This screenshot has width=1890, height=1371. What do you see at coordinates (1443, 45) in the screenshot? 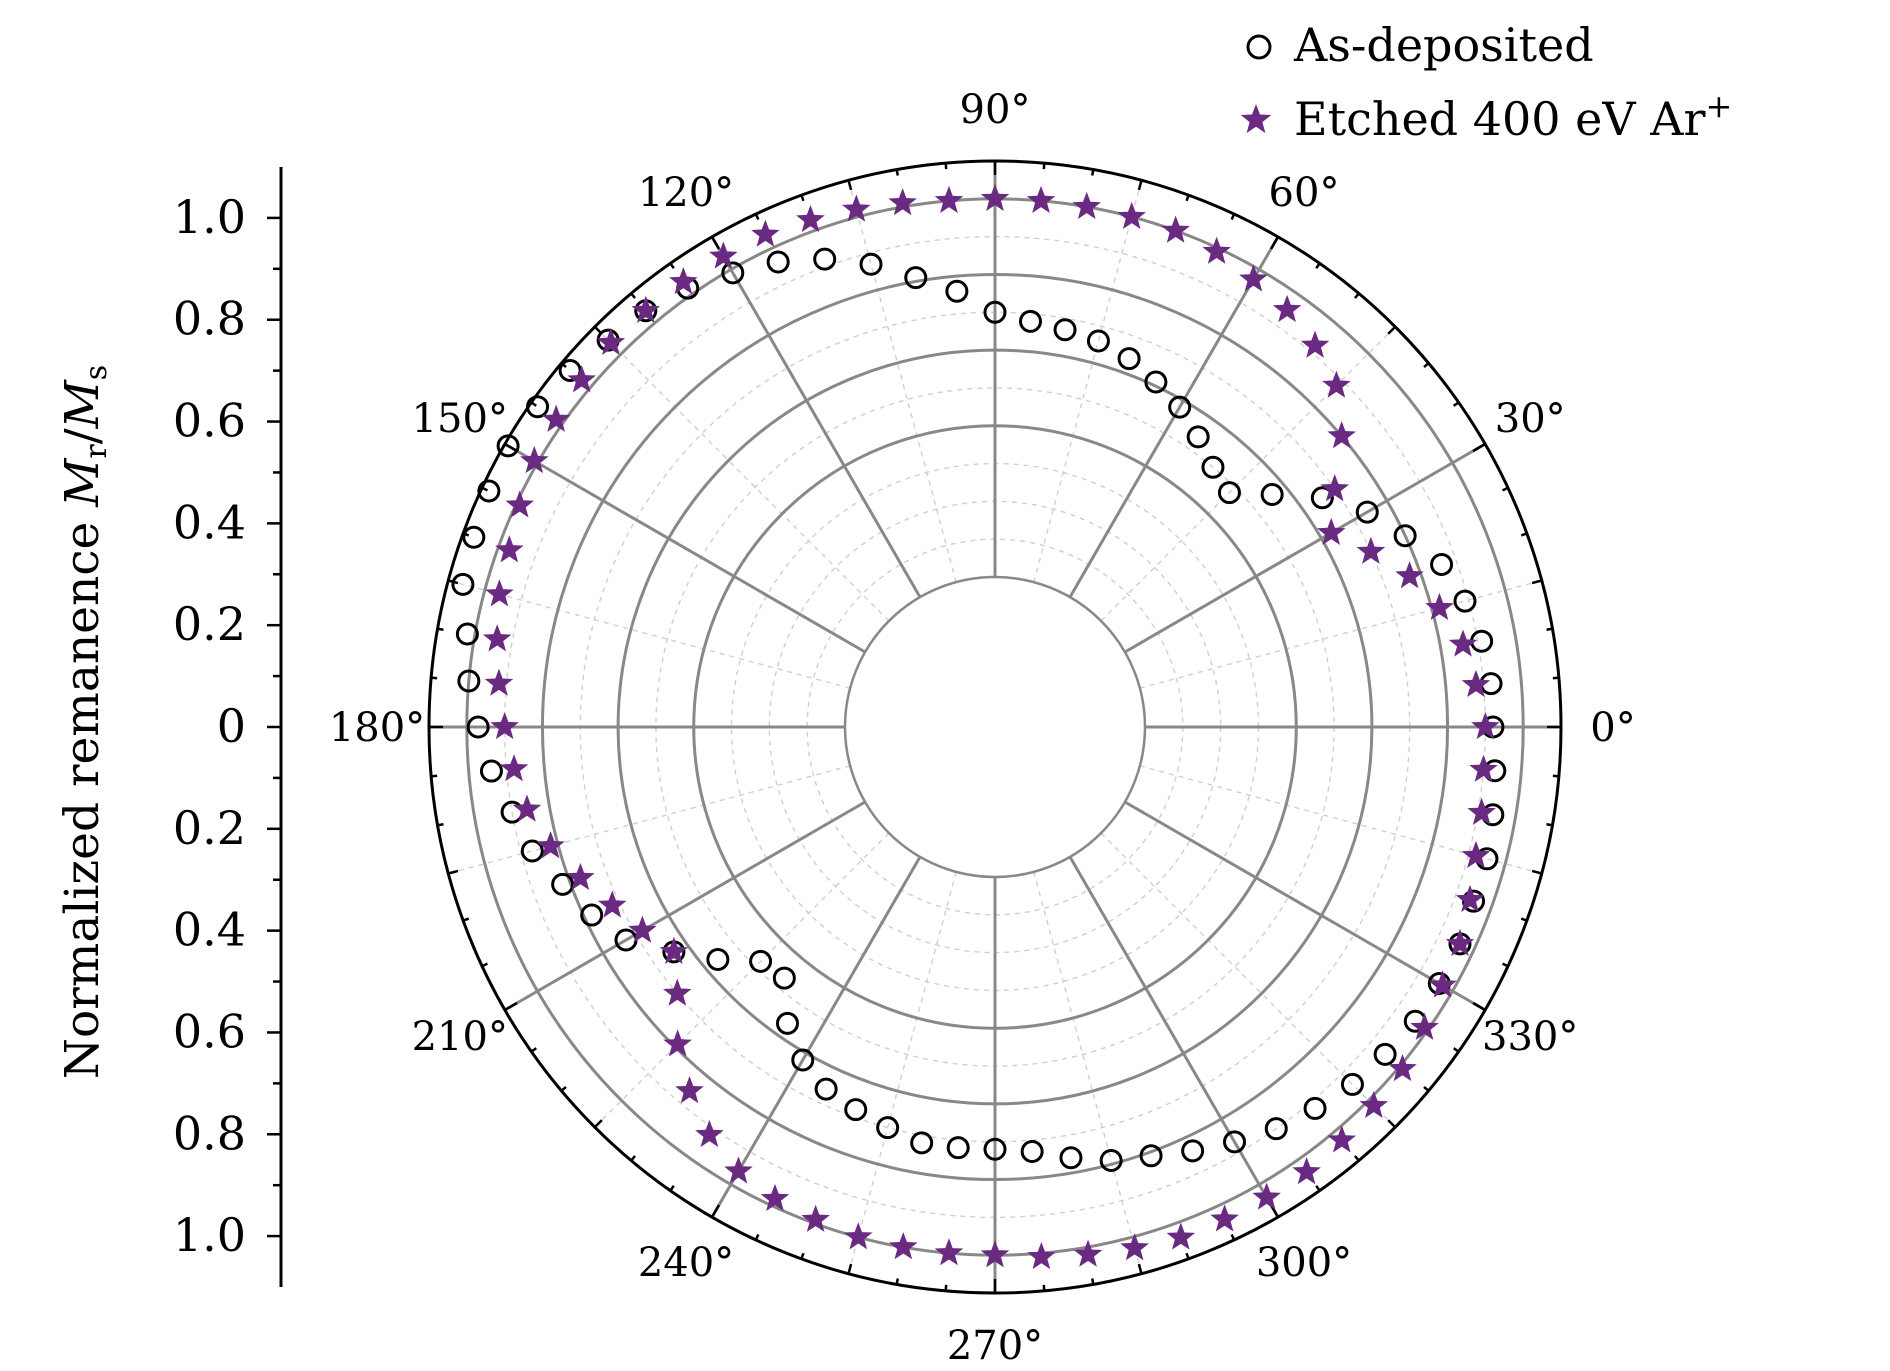
I see `legend-label-as-deposited: As-deposited` at bounding box center [1443, 45].